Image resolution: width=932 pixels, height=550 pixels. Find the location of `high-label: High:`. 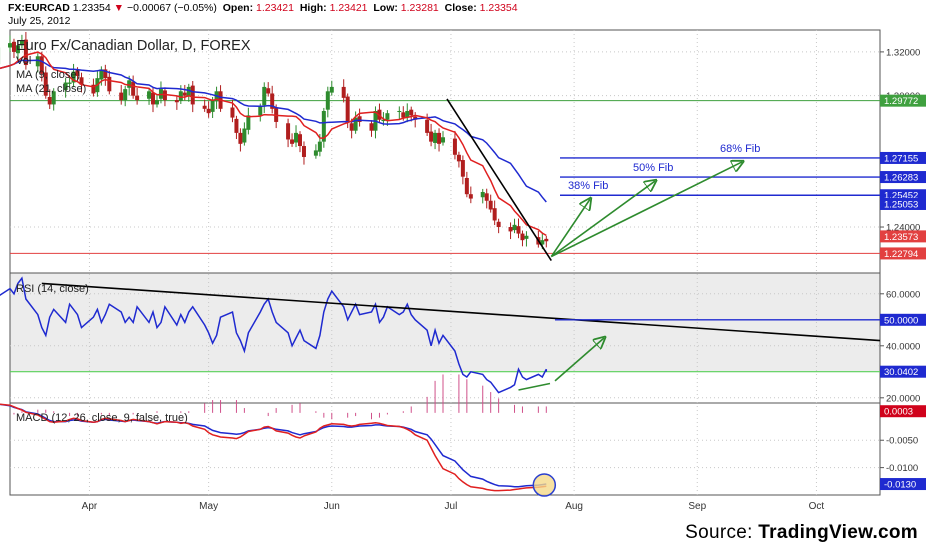

high-label: High: is located at coordinates (313, 8).